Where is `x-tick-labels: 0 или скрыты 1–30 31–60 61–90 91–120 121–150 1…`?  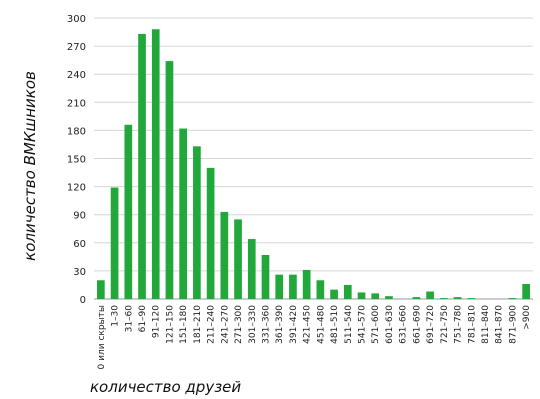
x-tick-labels: 0 или скрыты 1–30 31–60 61–90 91–120 121–150 1… is located at coordinates (314, 337).